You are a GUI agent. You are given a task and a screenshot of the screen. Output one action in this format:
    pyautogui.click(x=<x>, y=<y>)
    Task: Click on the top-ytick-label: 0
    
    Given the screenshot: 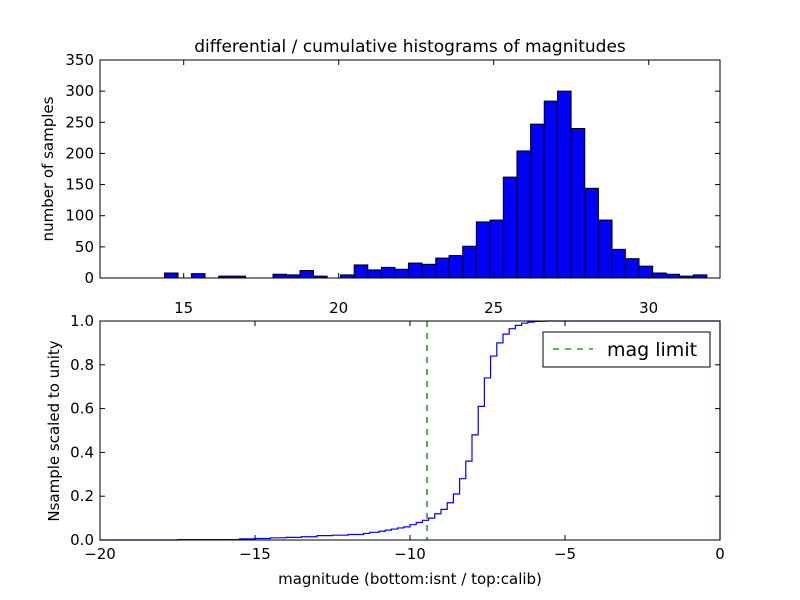 What is the action you would take?
    pyautogui.click(x=89, y=278)
    